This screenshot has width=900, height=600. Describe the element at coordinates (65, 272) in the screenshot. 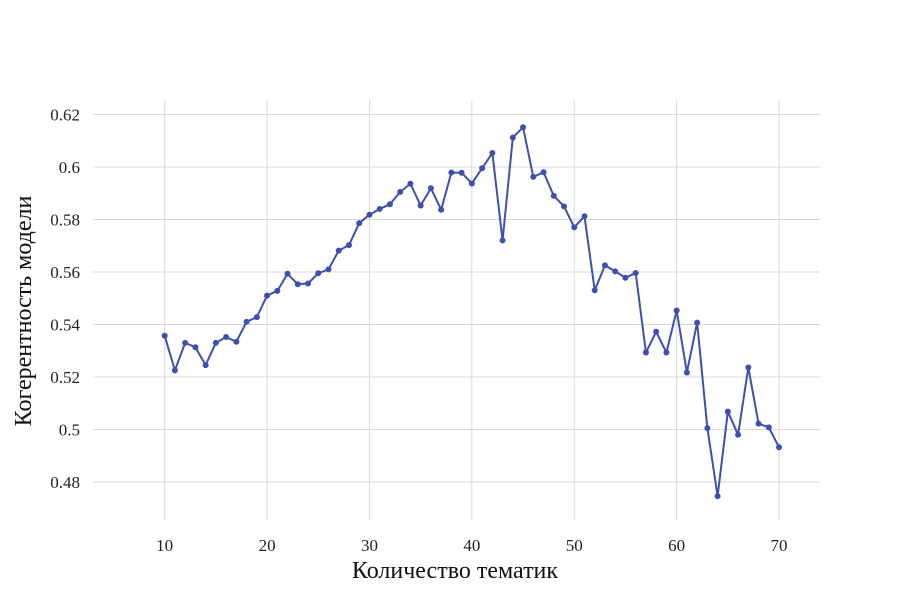

I see `y-tick-label: 0.56` at that location.